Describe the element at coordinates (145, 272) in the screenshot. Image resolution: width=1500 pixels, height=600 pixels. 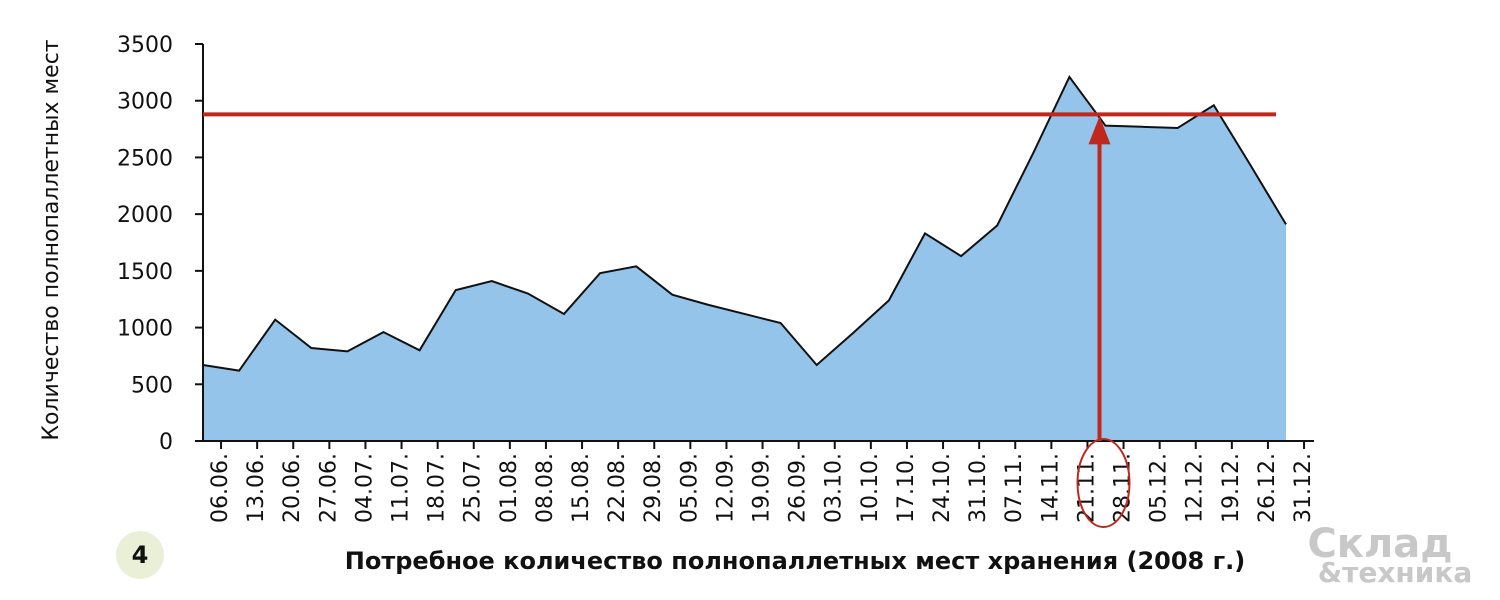
I see `y-tick-label: 1500` at that location.